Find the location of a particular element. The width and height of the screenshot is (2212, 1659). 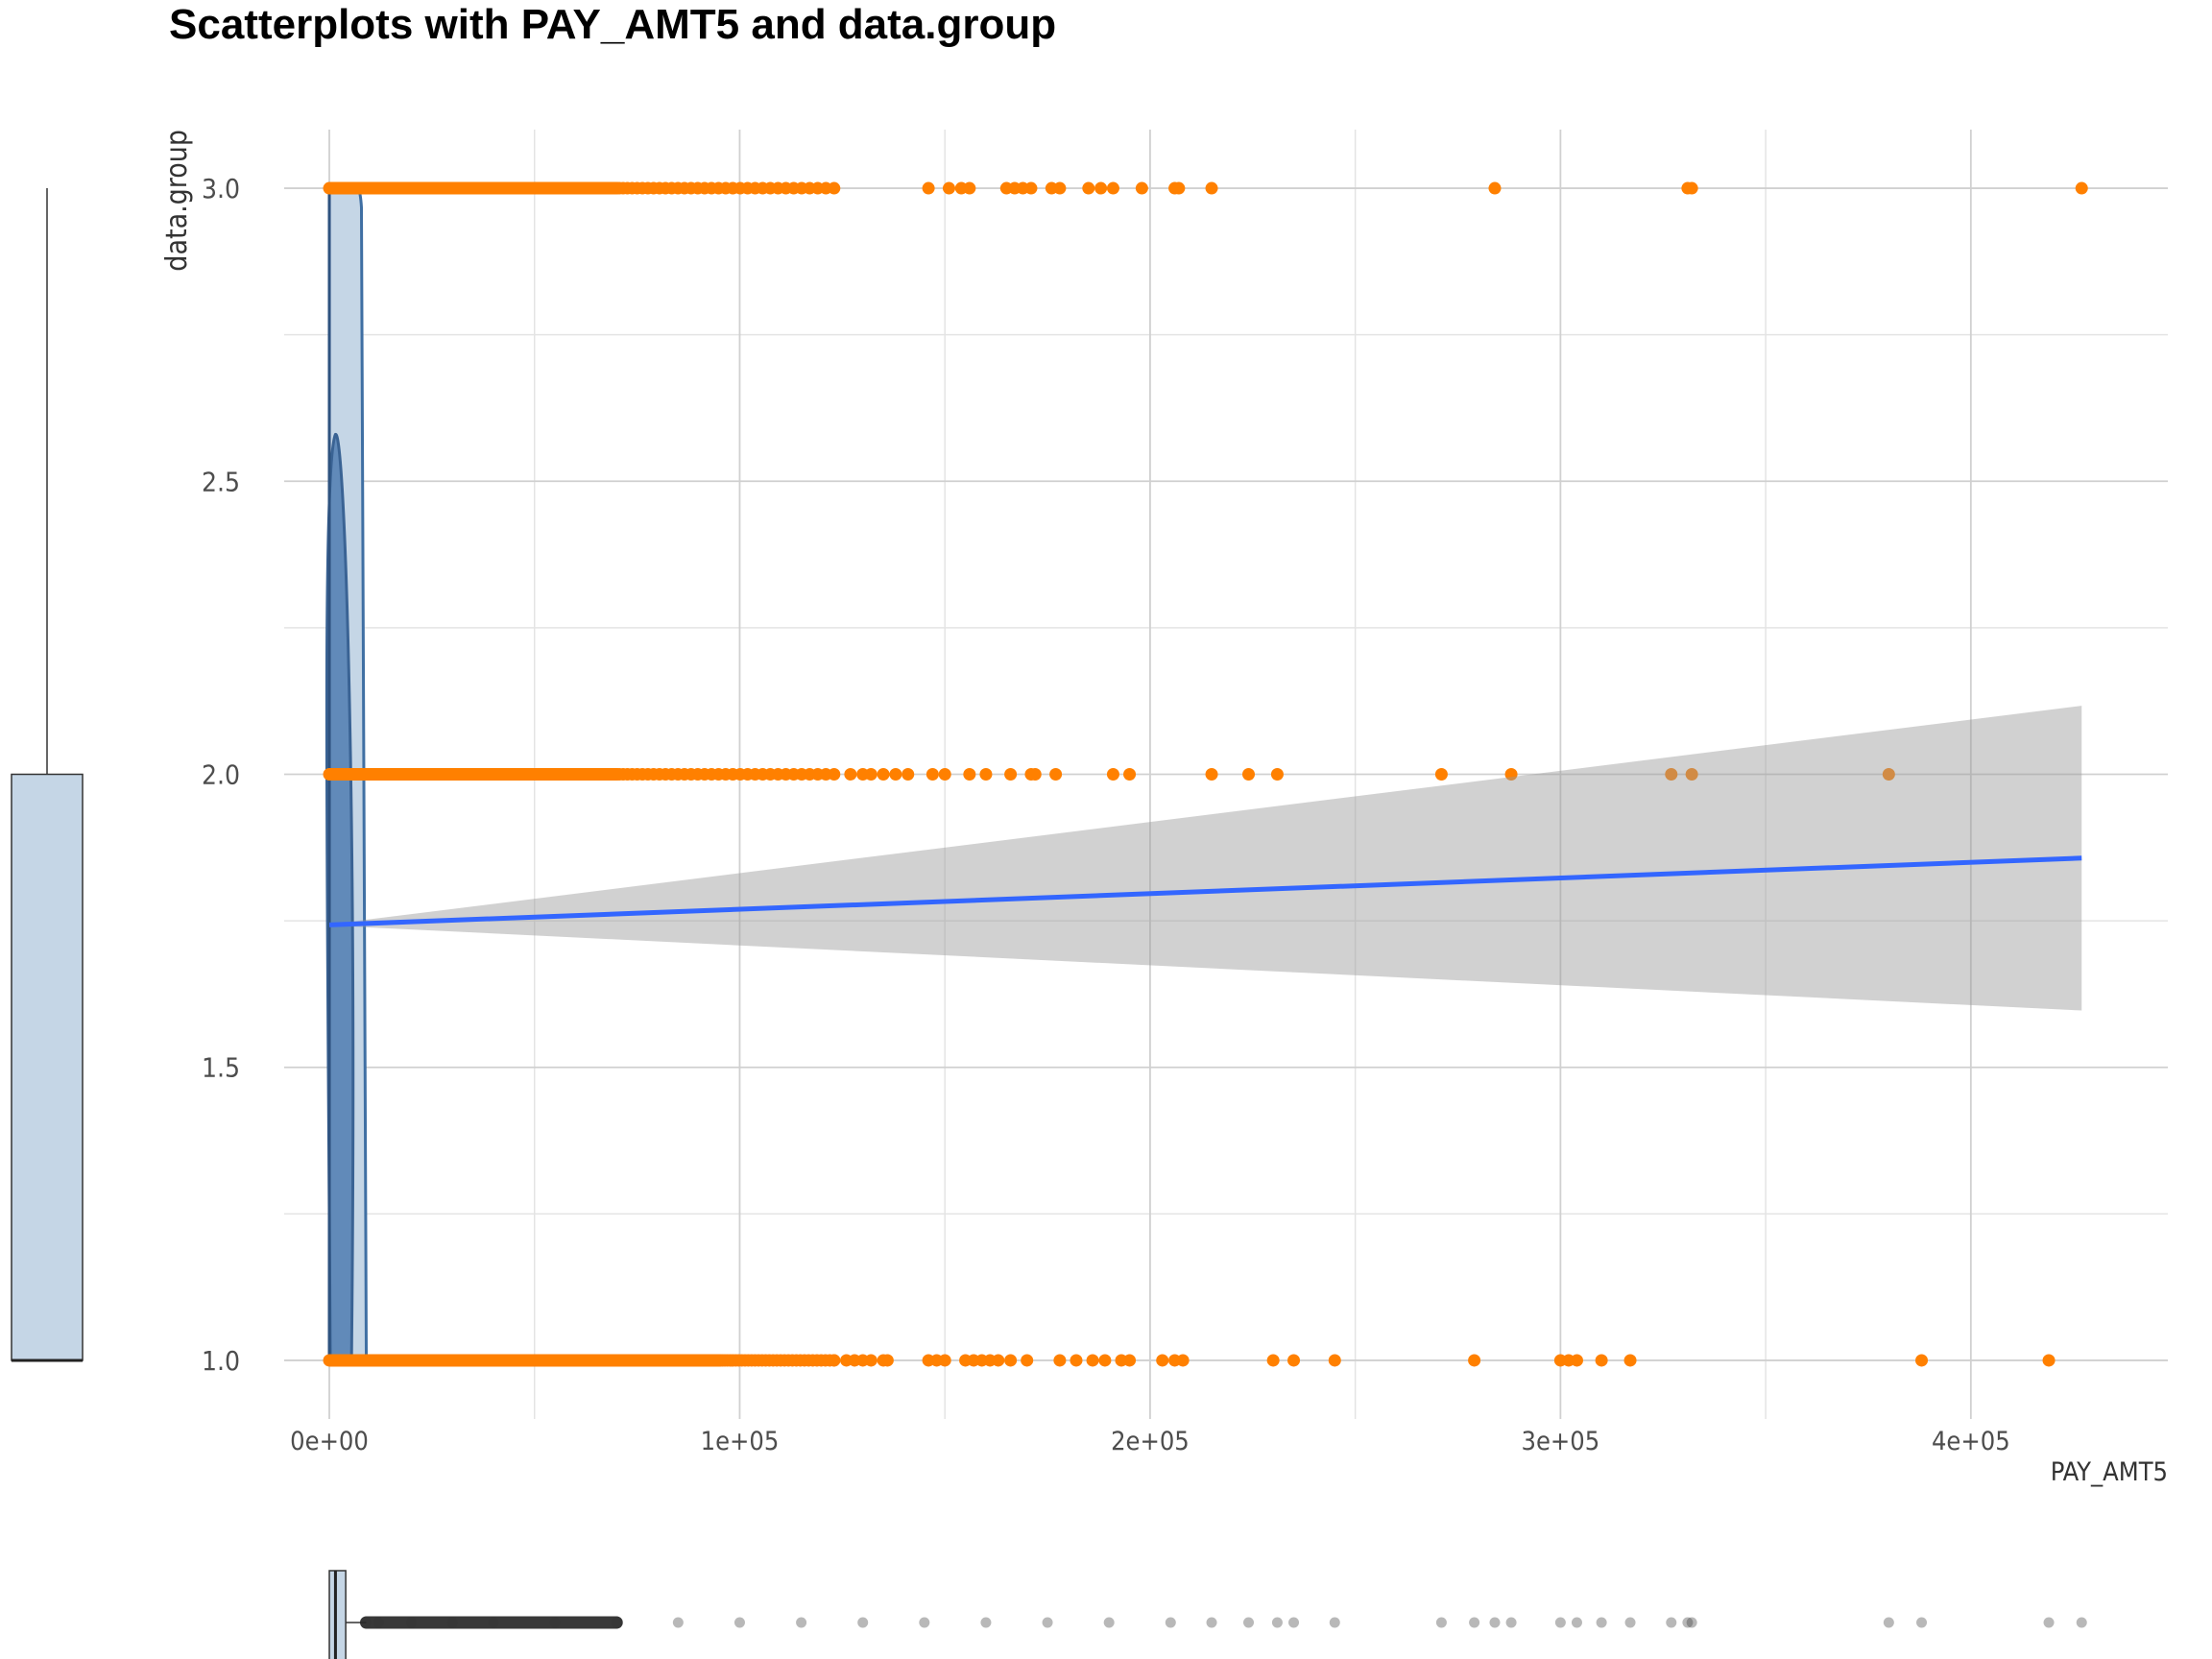

y-marginal-boxplot is located at coordinates (47, 775).